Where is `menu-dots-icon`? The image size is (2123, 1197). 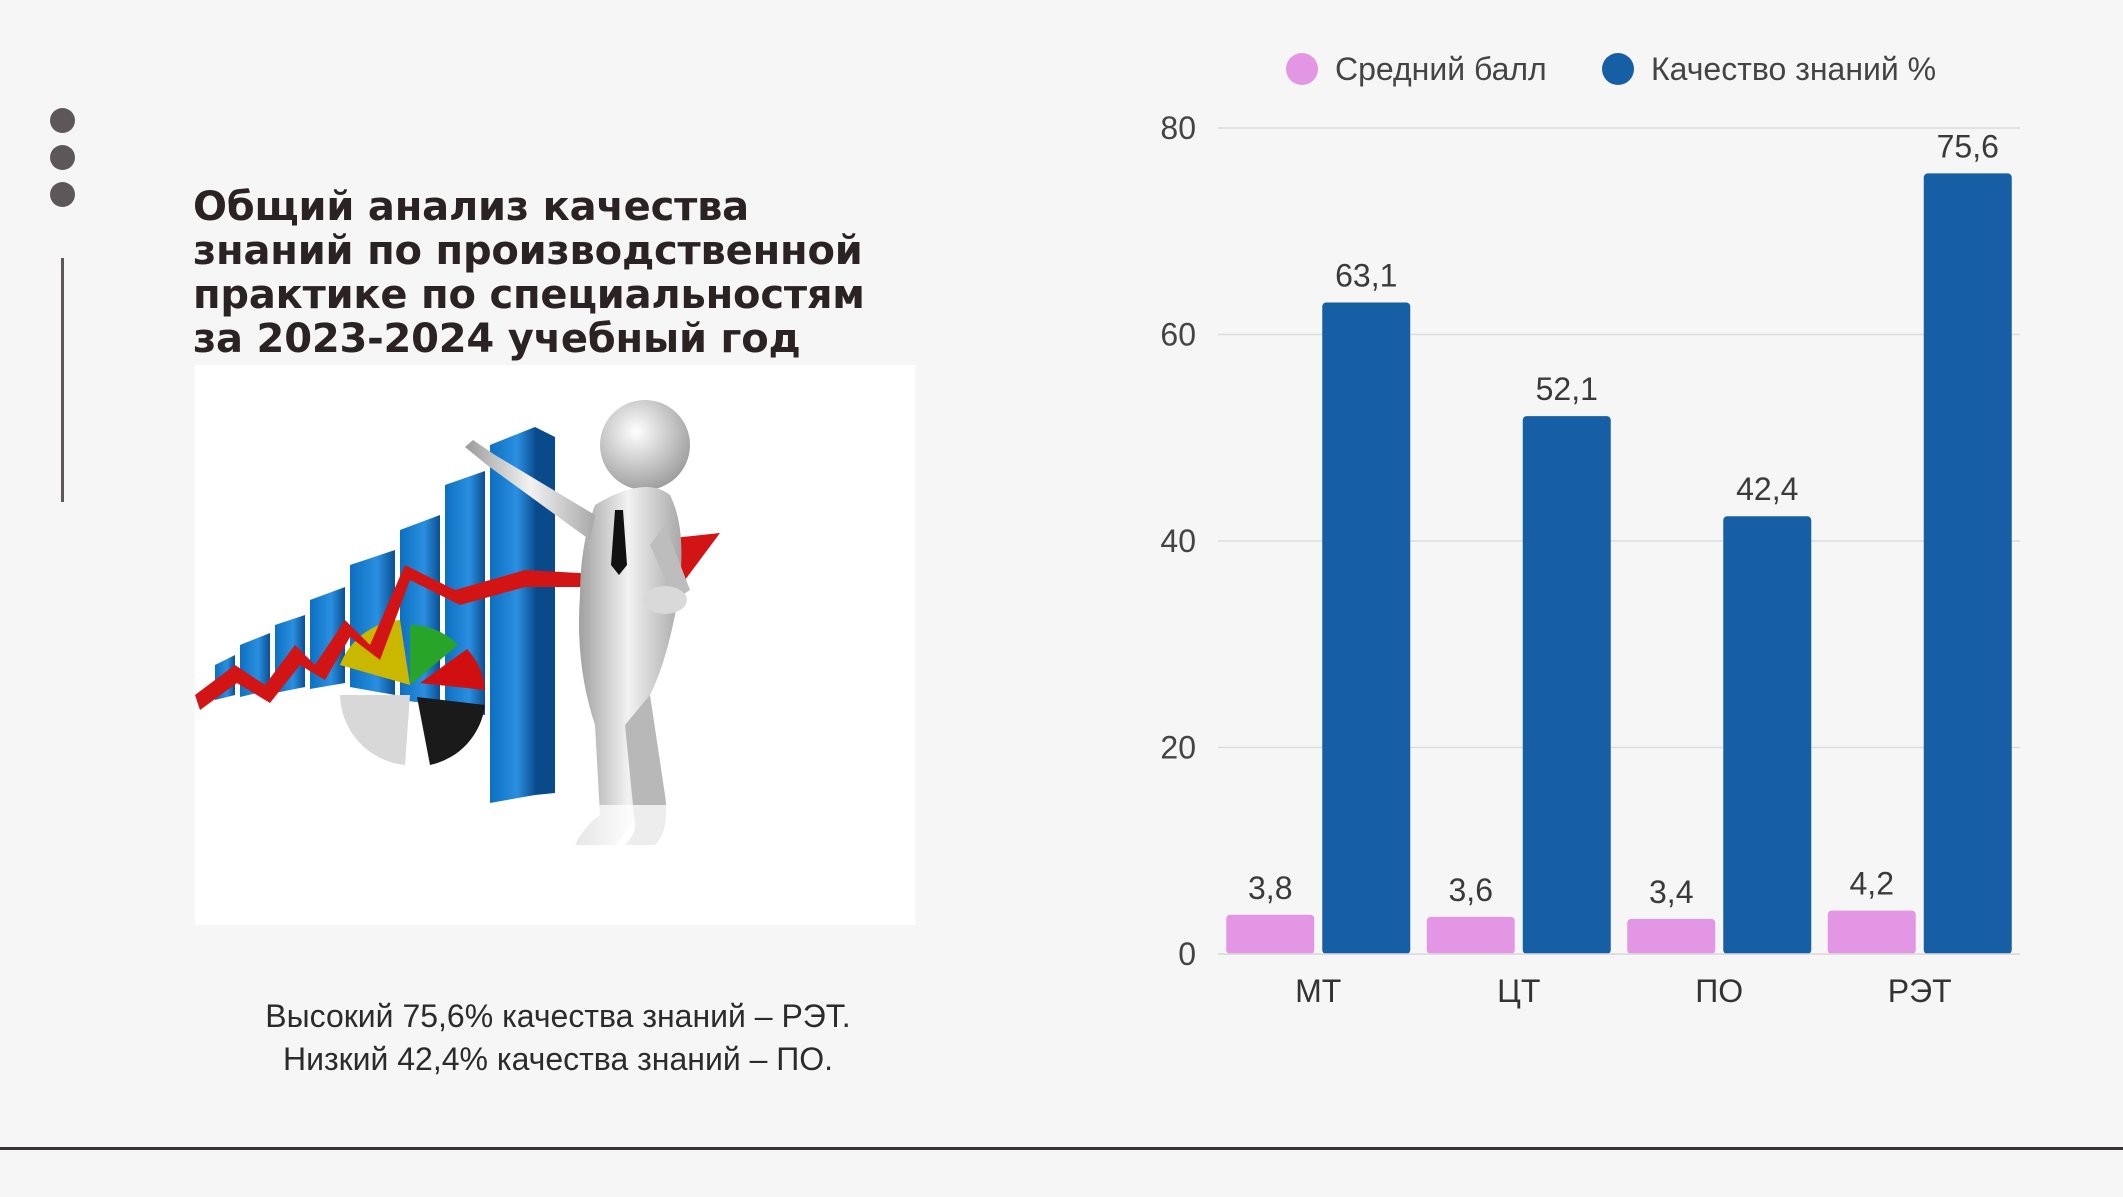
menu-dots-icon is located at coordinates (62, 163).